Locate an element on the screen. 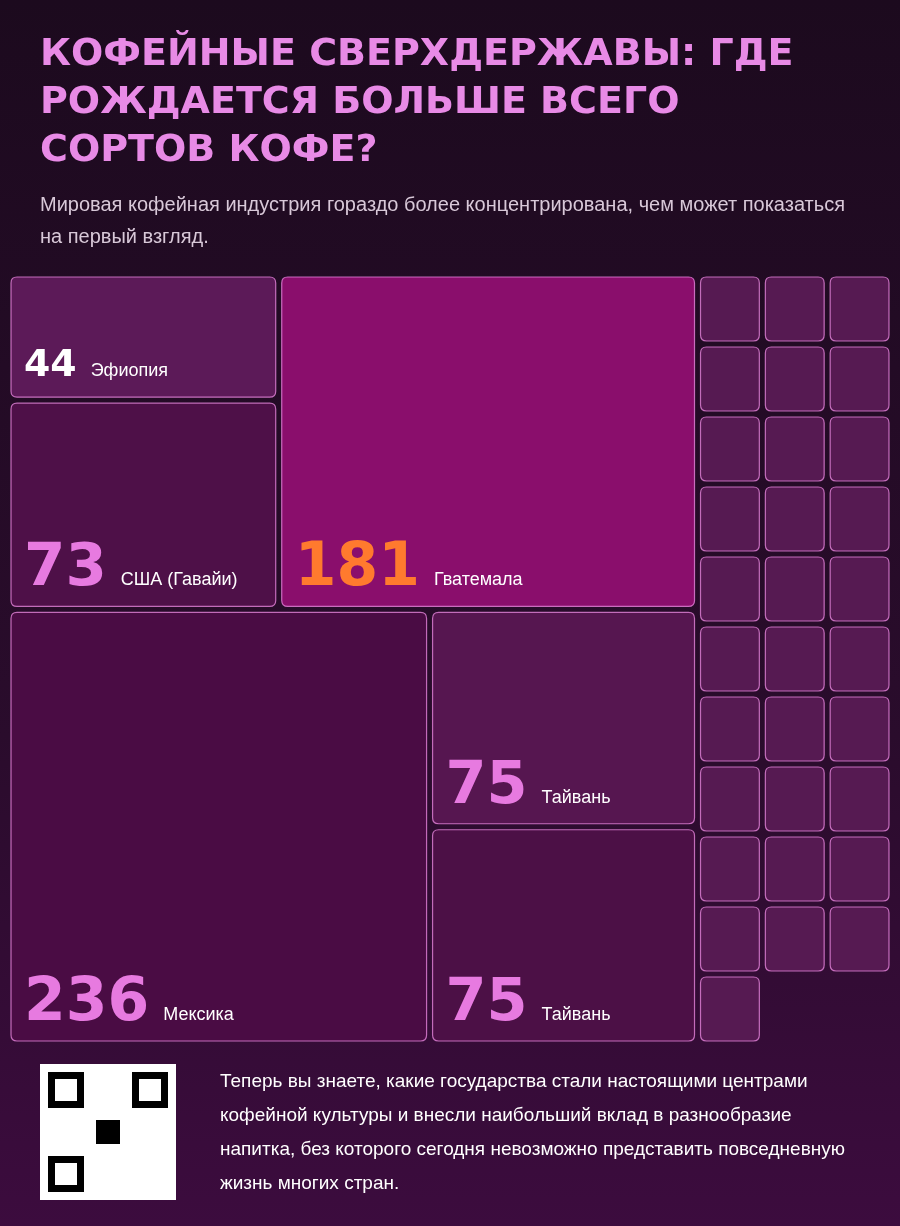 This screenshot has height=1226, width=900. category-label: Мексика is located at coordinates (199, 1014).